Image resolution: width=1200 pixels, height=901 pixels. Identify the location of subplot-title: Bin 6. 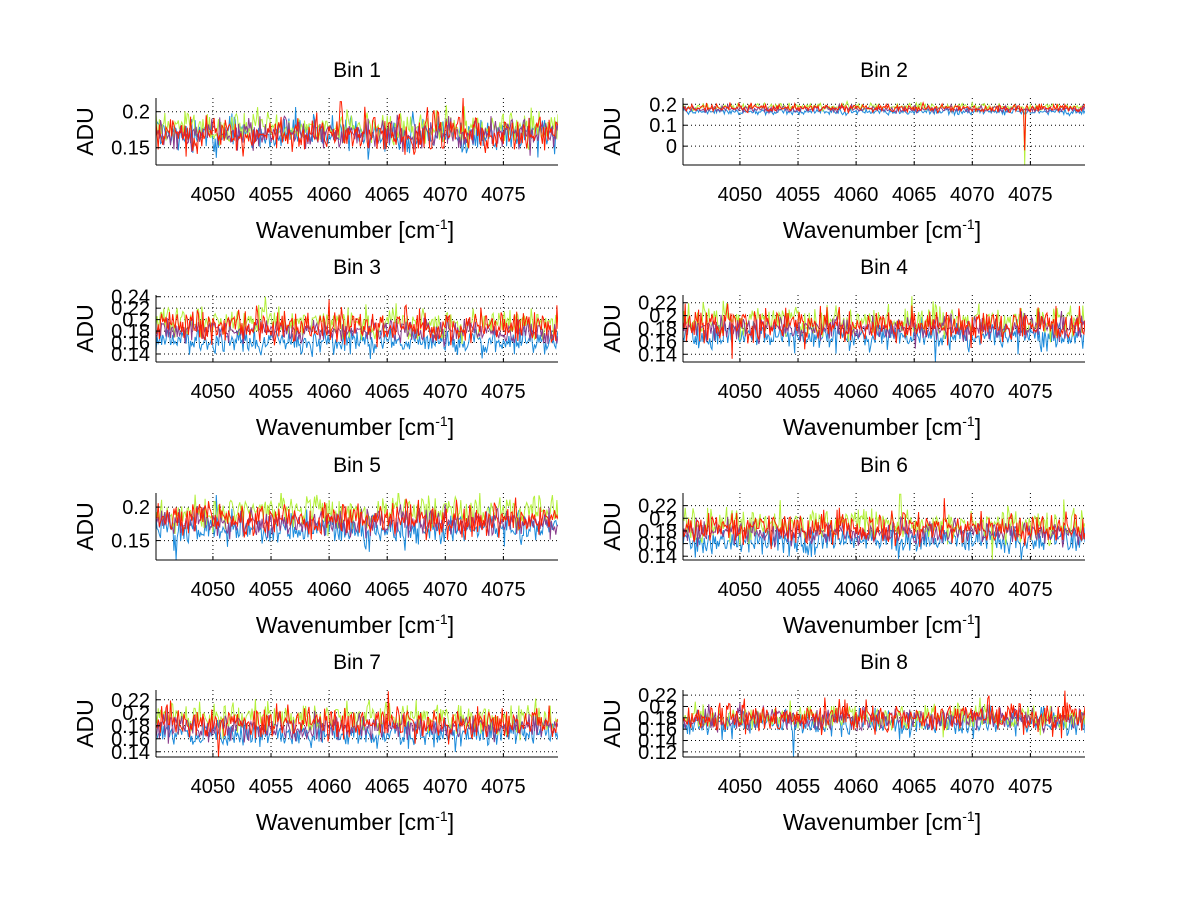
(884, 465).